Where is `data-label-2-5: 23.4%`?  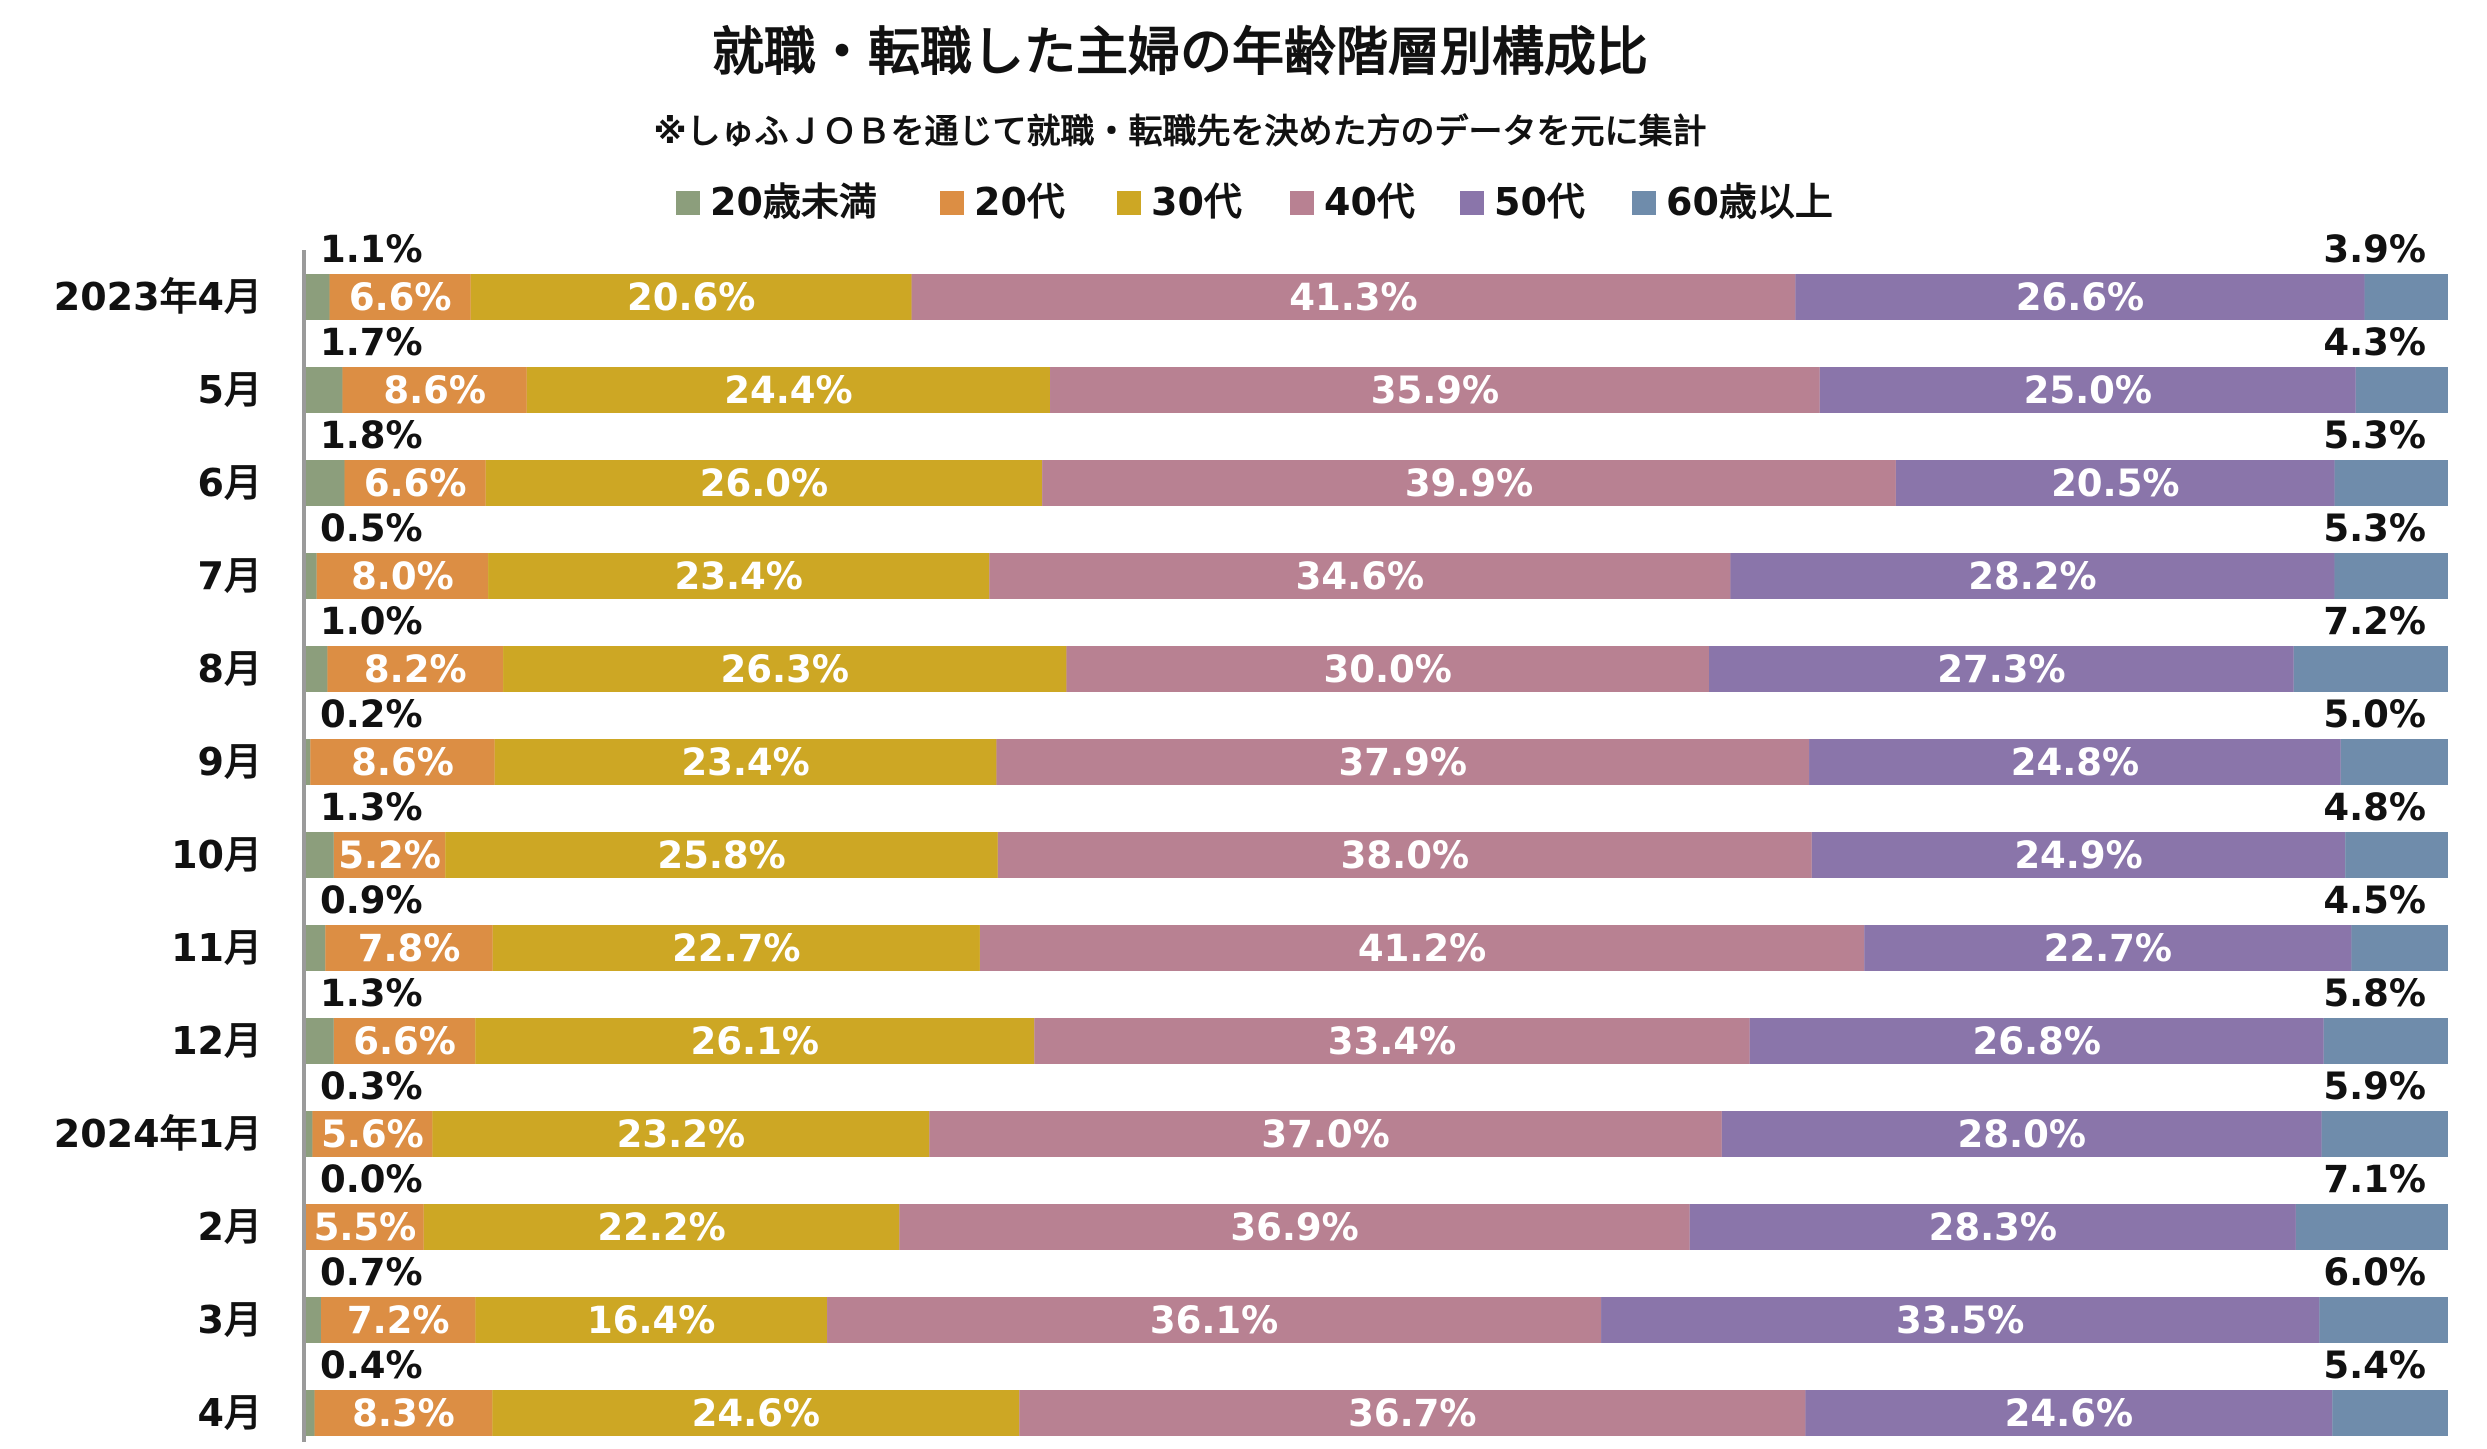
data-label-2-5: 23.4% is located at coordinates (745, 762).